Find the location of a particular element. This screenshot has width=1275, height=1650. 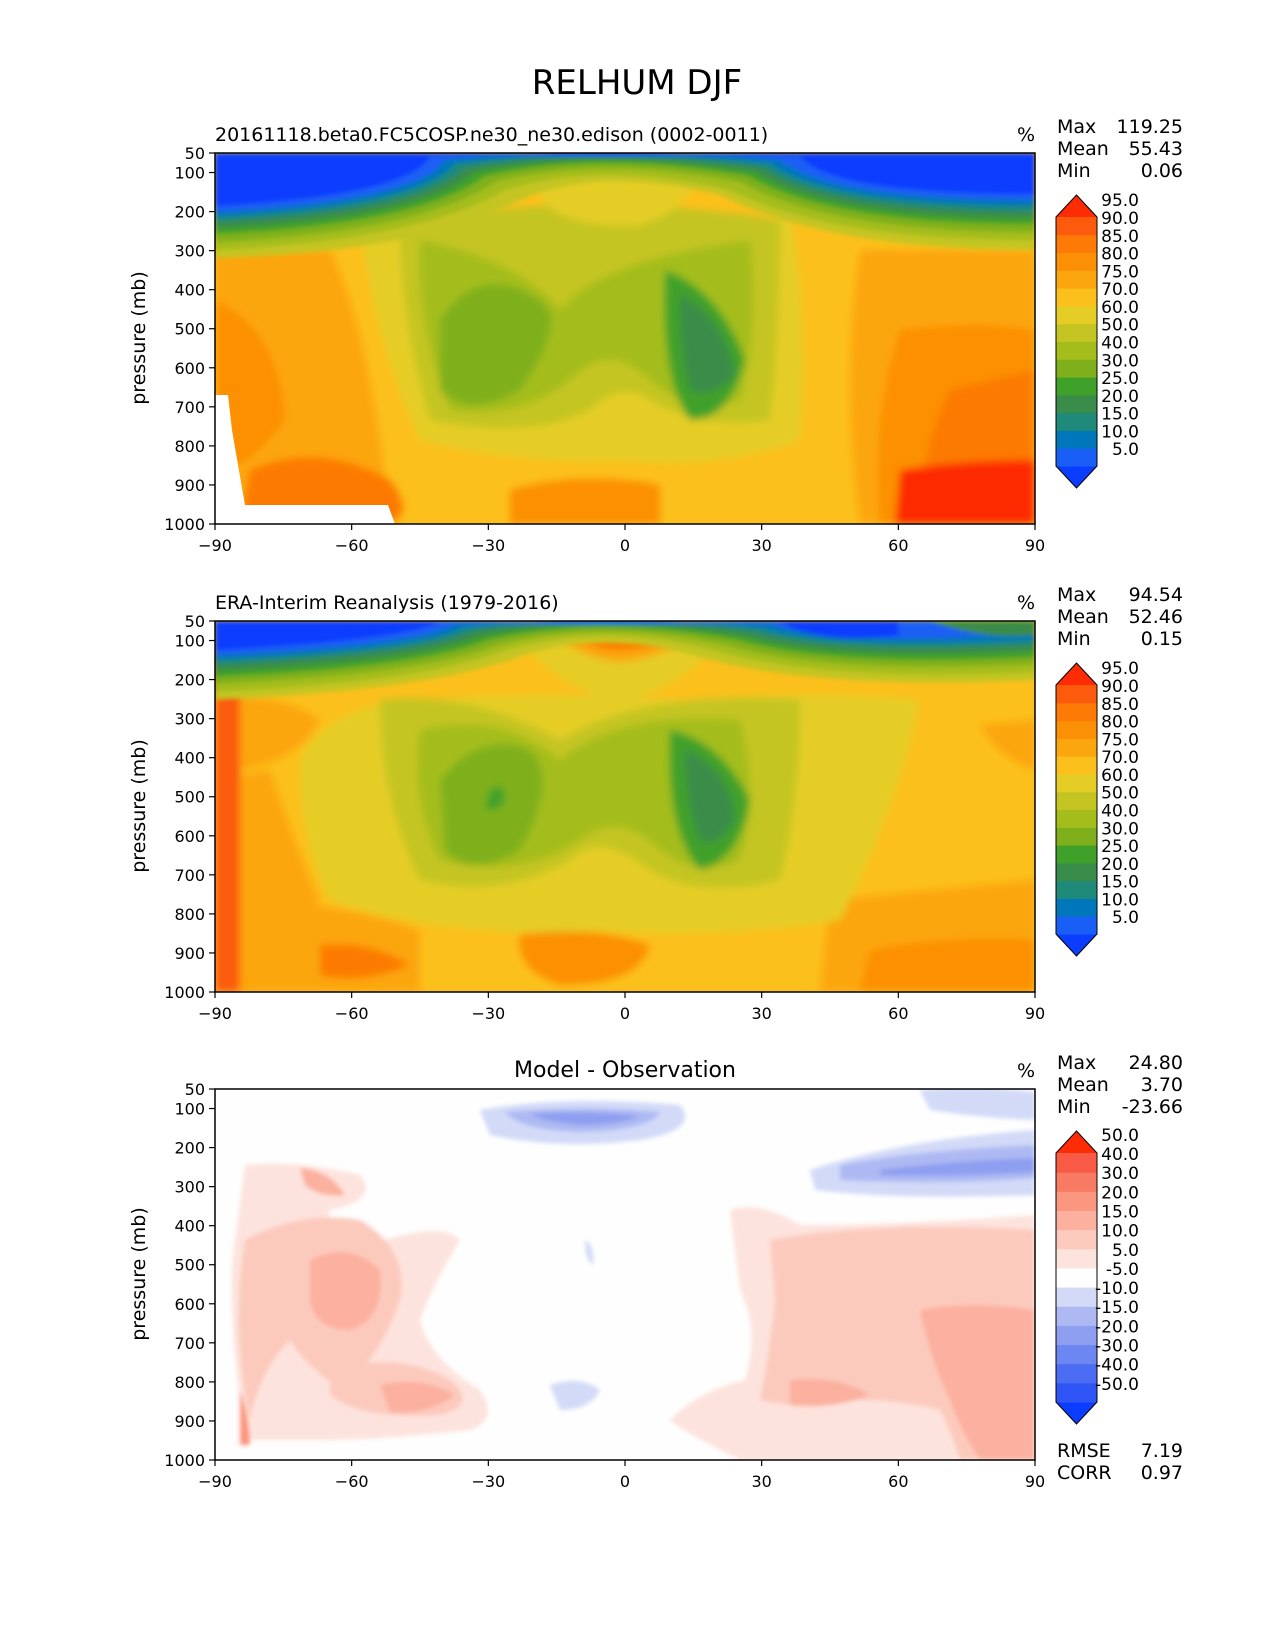

diff-x-tick-label: −60 is located at coordinates (352, 1481).